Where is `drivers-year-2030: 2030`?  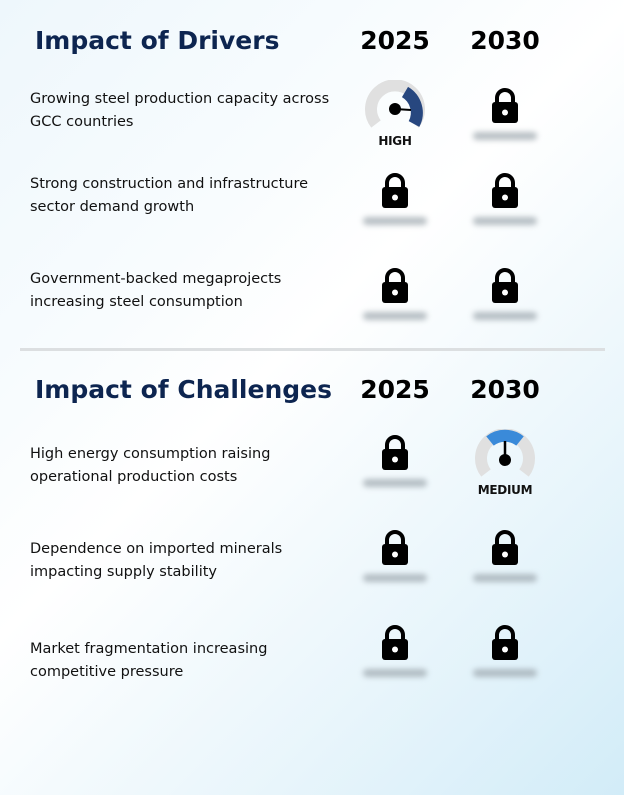
drivers-year-2030: 2030 is located at coordinates (505, 40).